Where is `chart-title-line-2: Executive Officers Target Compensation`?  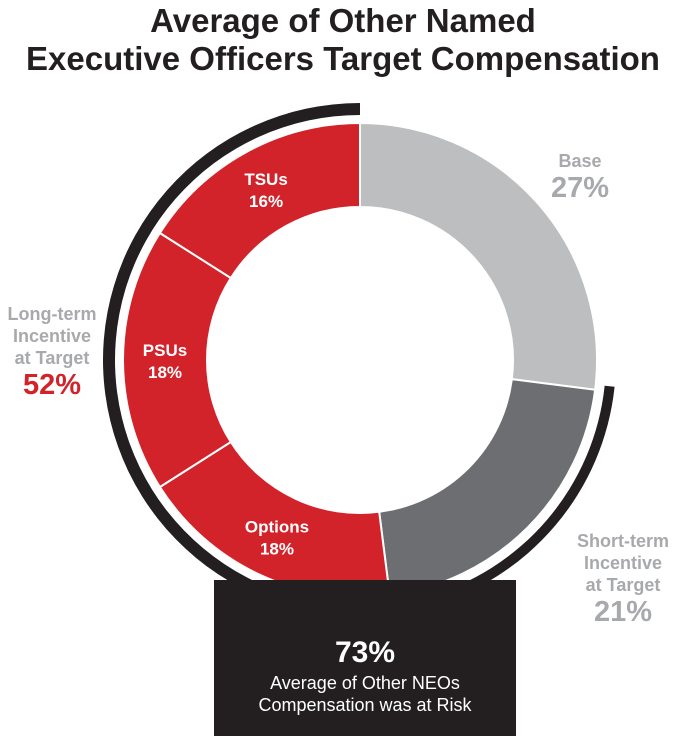 chart-title-line-2: Executive Officers Target Compensation is located at coordinates (343, 58).